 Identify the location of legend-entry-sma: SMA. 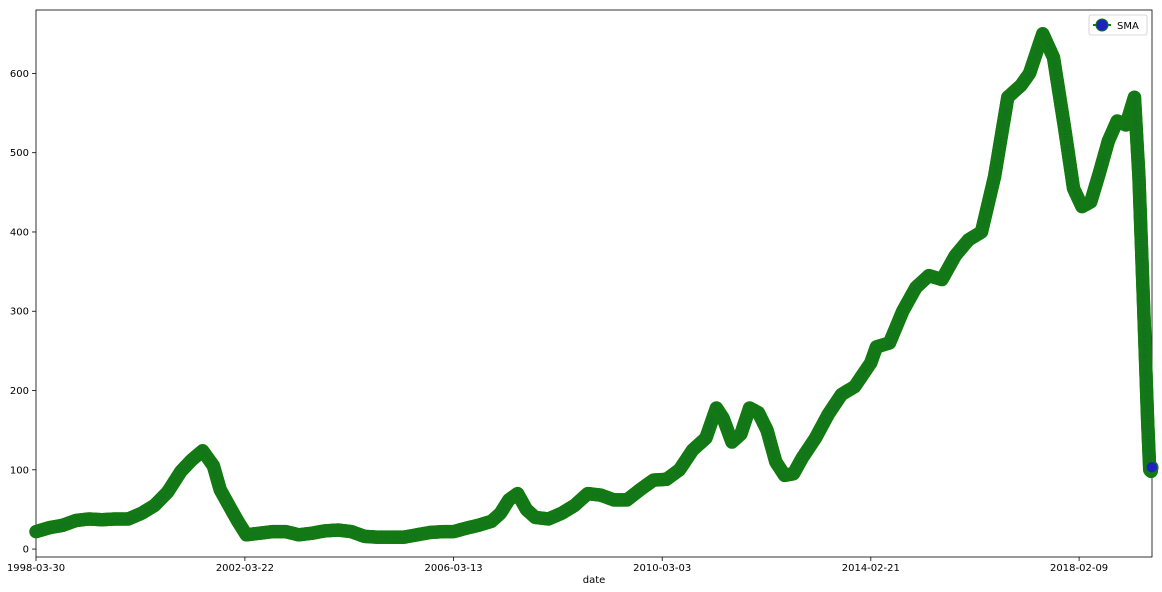
(1128, 26).